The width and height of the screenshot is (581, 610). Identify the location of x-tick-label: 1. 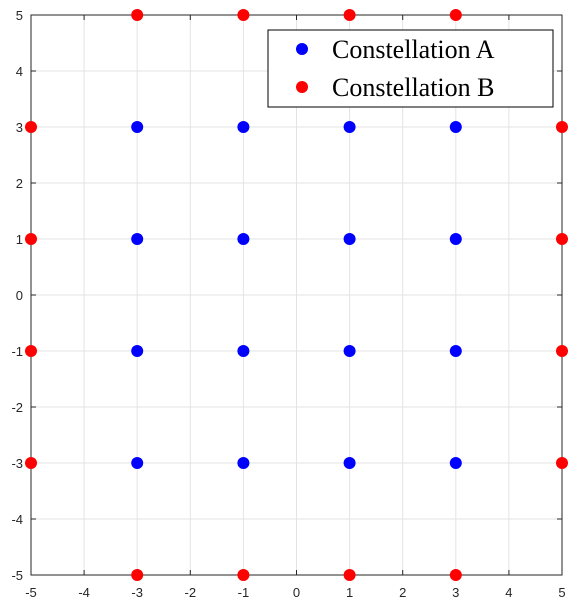
(349, 592).